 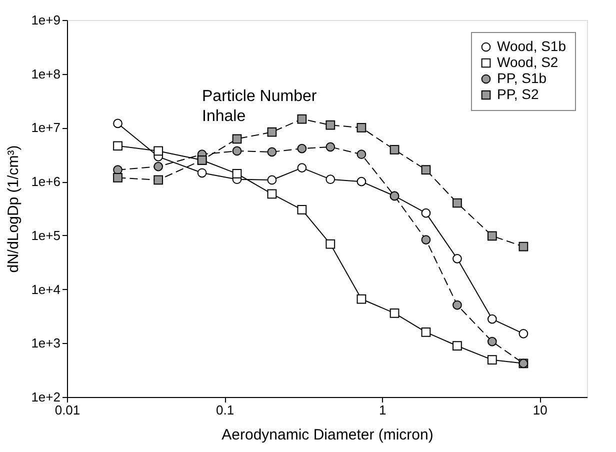 What do you see at coordinates (45, 343) in the screenshot?
I see `y-tick-label: 1e+3` at bounding box center [45, 343].